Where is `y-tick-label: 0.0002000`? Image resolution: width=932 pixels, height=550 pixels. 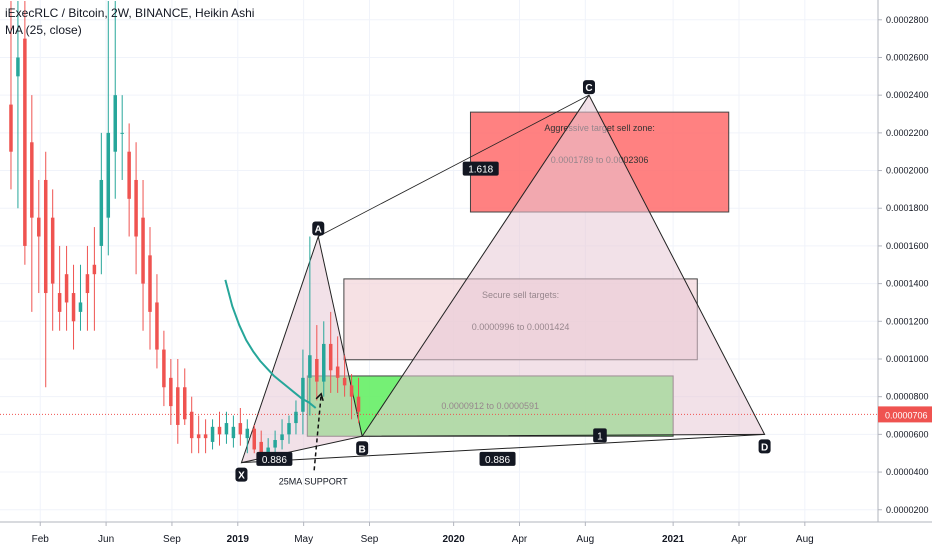
y-tick-label: 0.0002000 is located at coordinates (907, 171).